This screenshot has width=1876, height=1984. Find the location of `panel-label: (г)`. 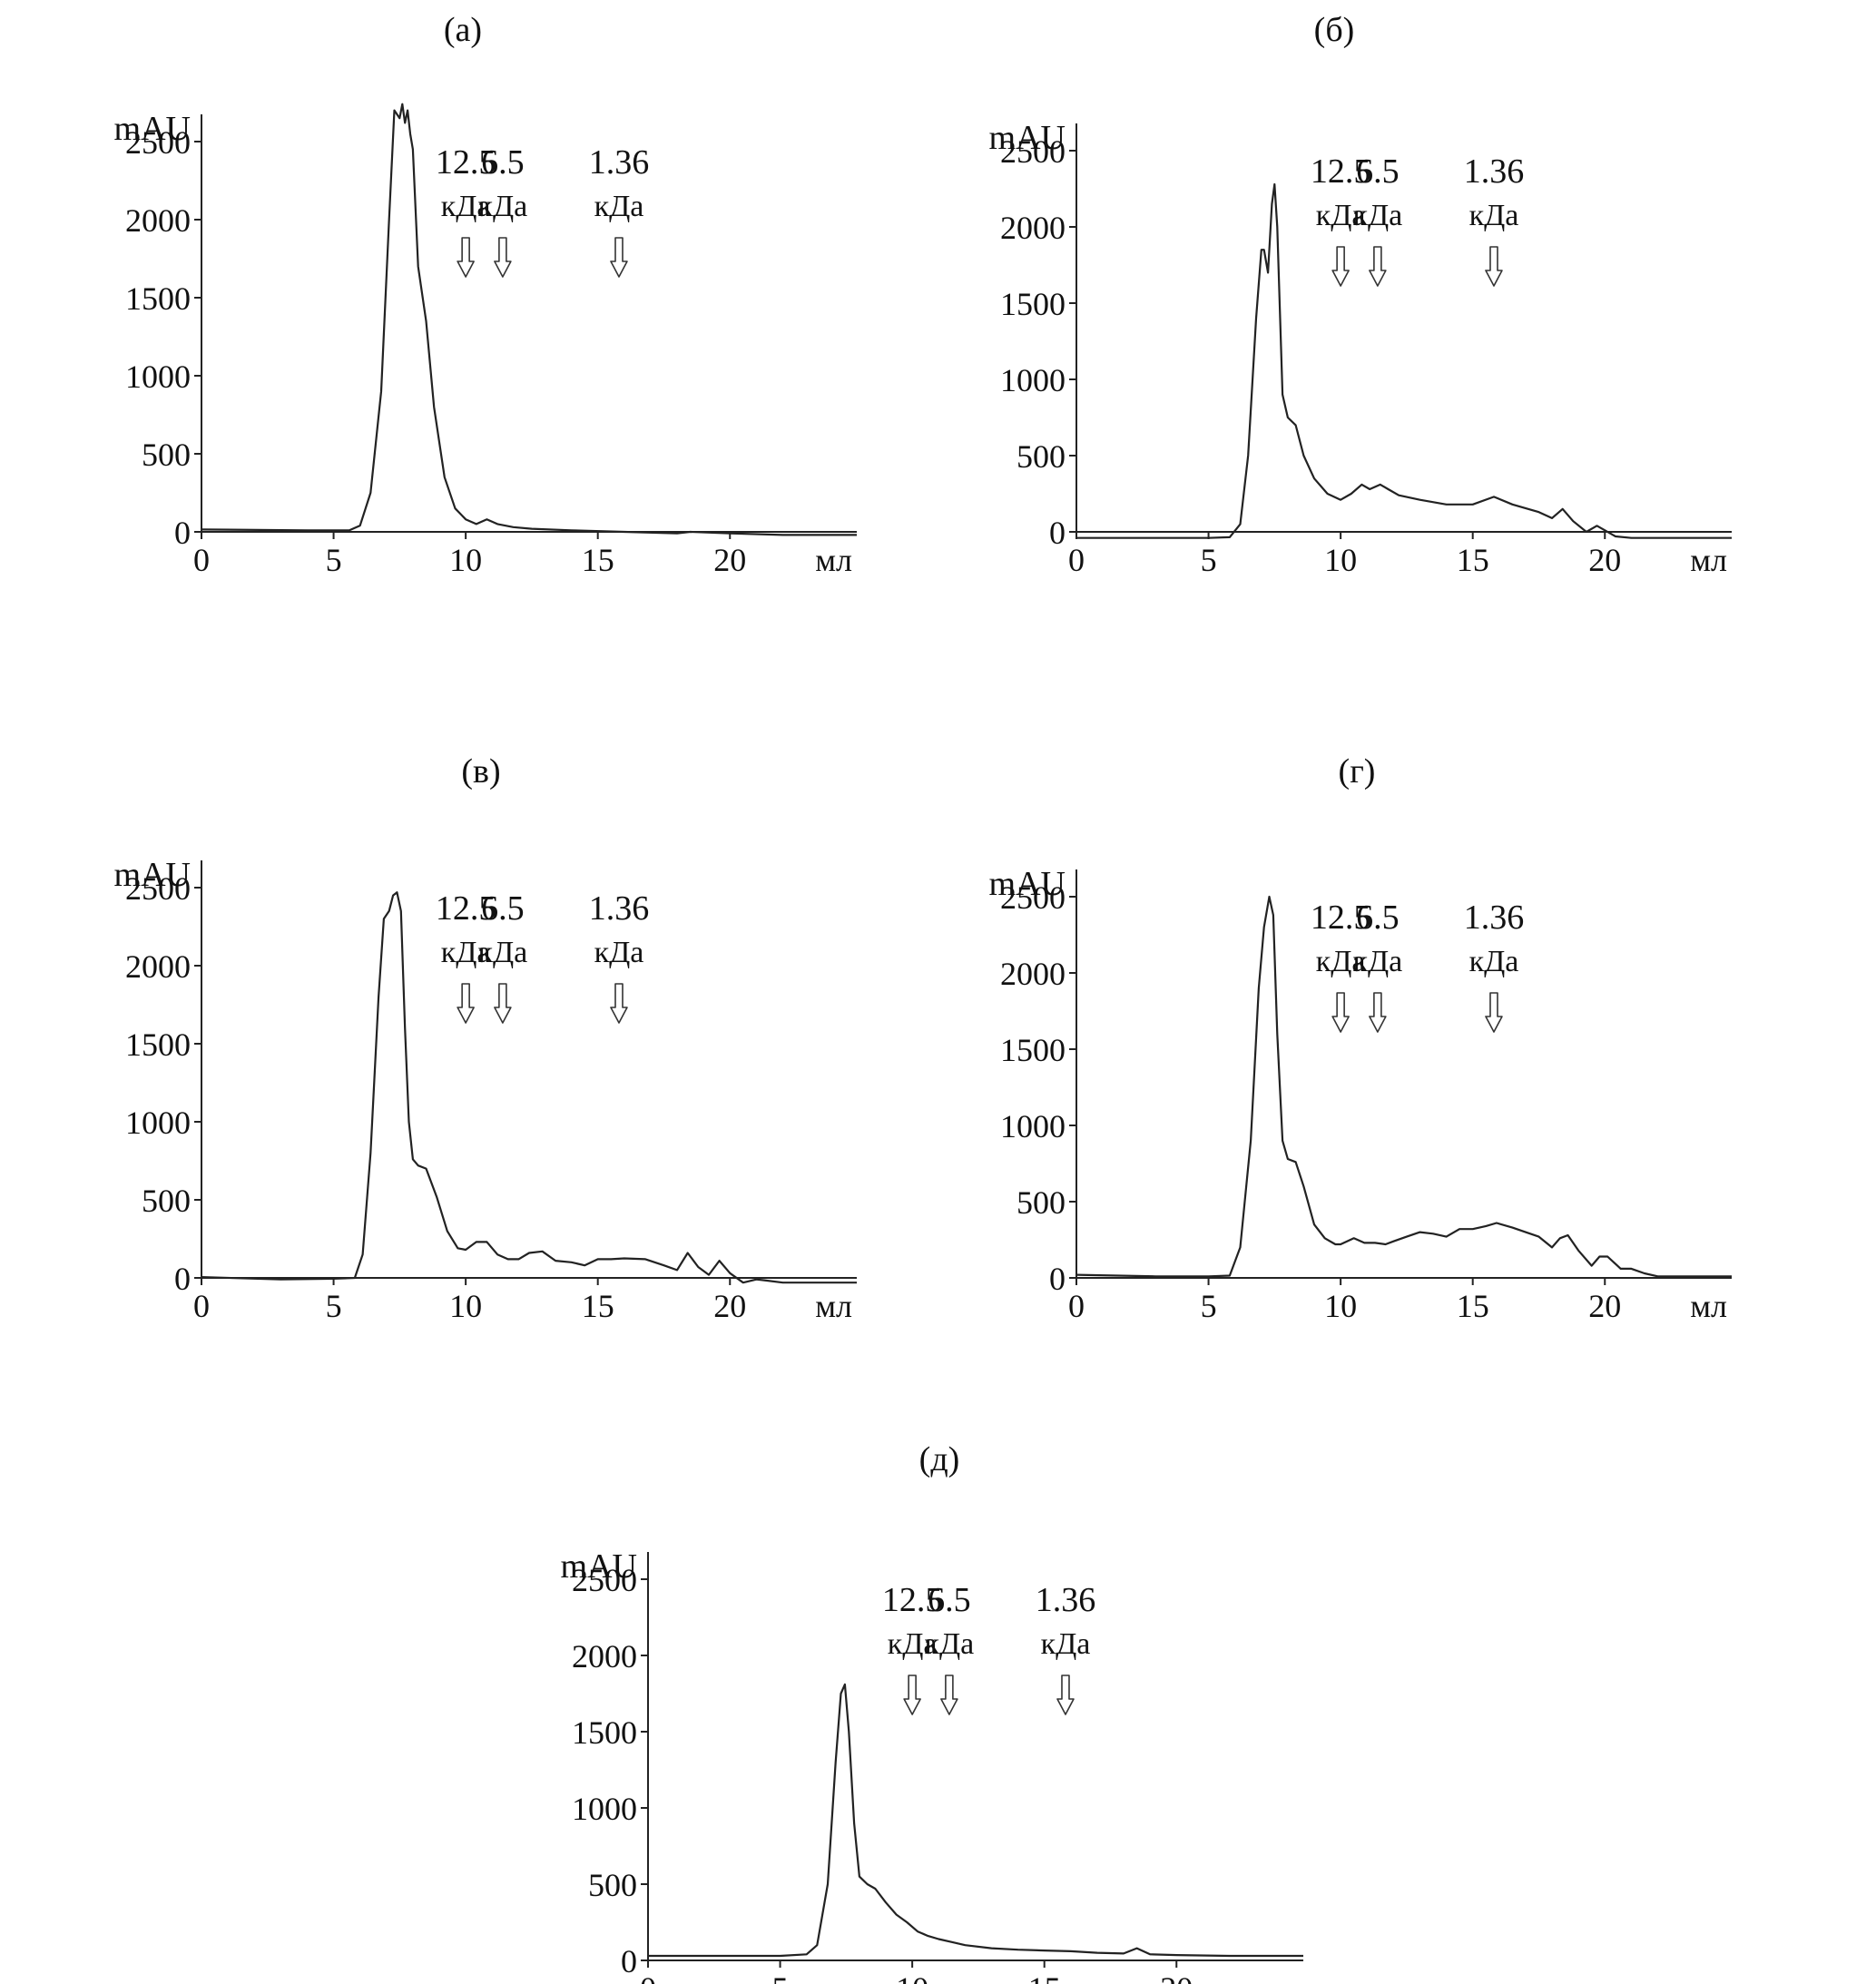

panel-label: (г) is located at coordinates (1358, 771).